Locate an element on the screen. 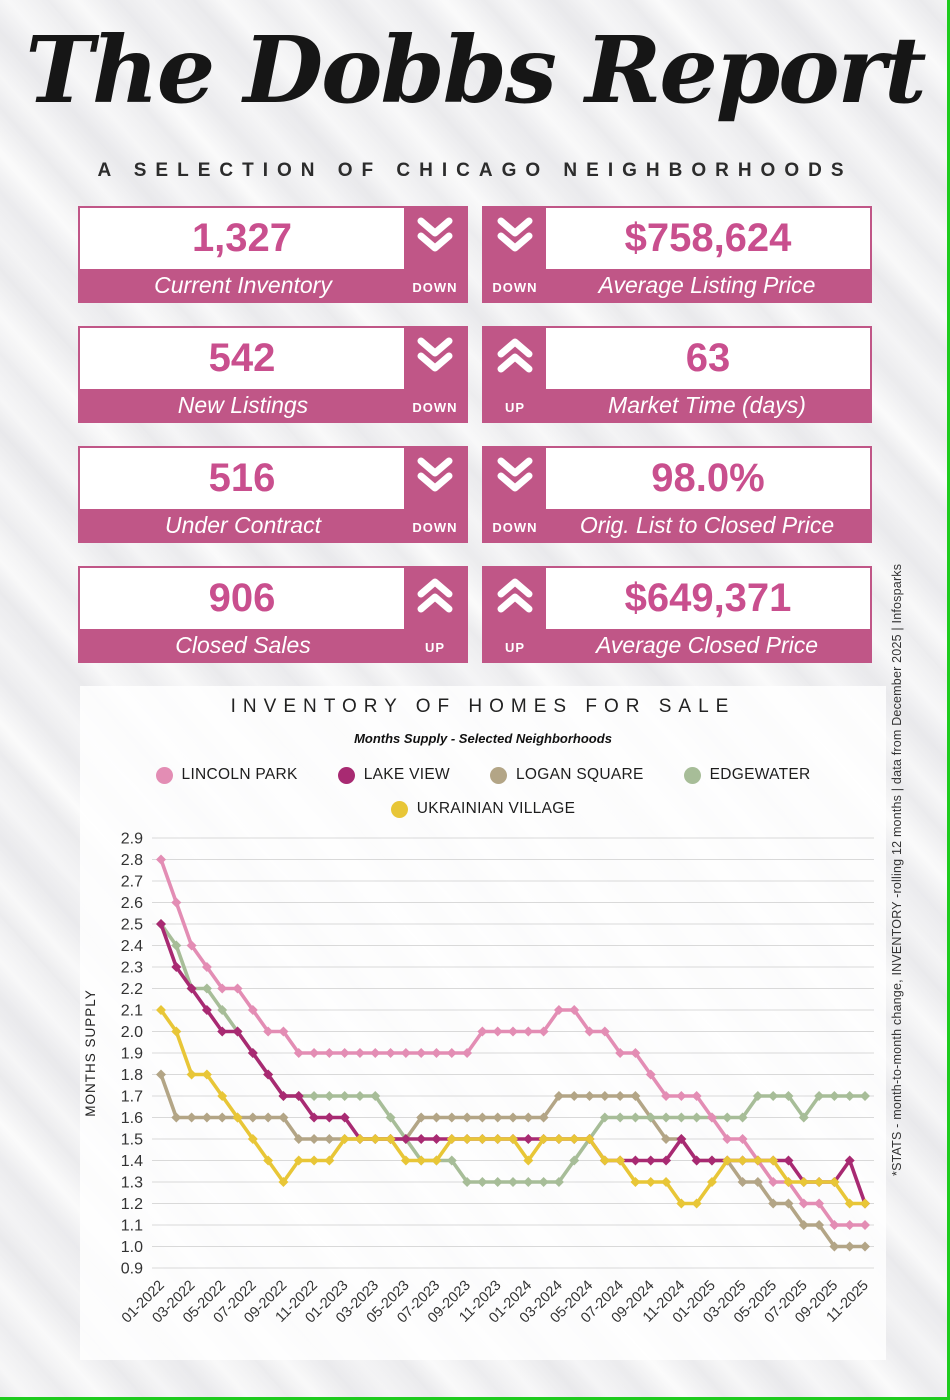 The width and height of the screenshot is (950, 1400). stat-label: Market Time (days) is located at coordinates (707, 405).